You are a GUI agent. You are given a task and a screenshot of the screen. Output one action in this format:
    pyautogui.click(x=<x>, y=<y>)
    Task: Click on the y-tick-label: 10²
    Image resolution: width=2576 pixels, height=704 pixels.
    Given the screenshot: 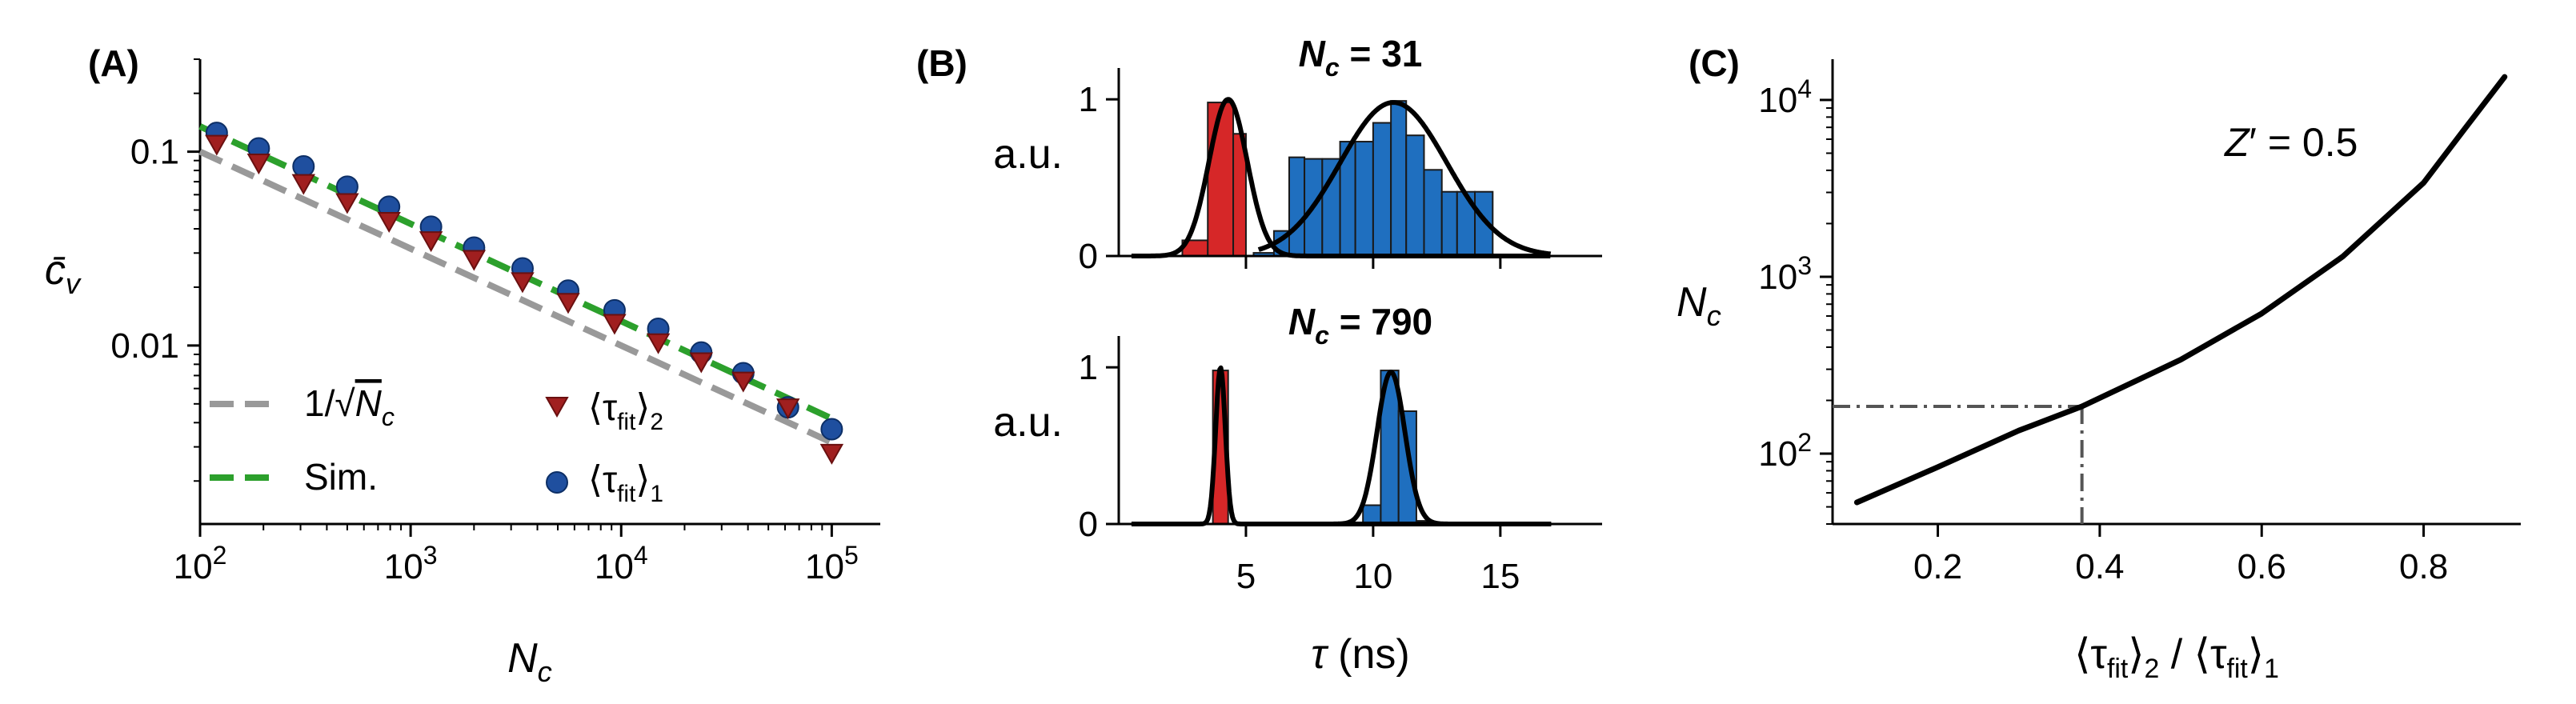 What is the action you would take?
    pyautogui.click(x=1785, y=451)
    